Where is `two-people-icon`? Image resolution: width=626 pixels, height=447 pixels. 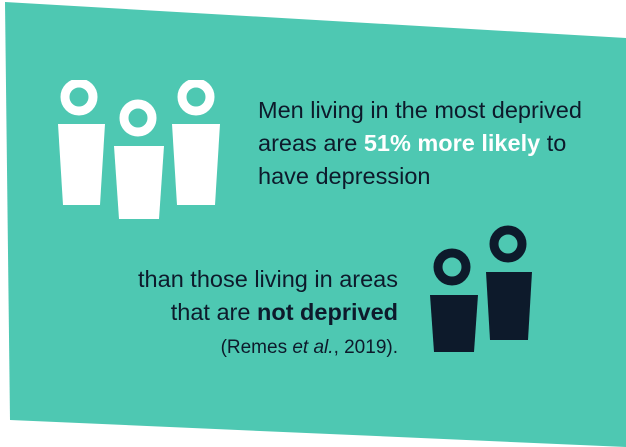
two-people-icon is located at coordinates (480, 288).